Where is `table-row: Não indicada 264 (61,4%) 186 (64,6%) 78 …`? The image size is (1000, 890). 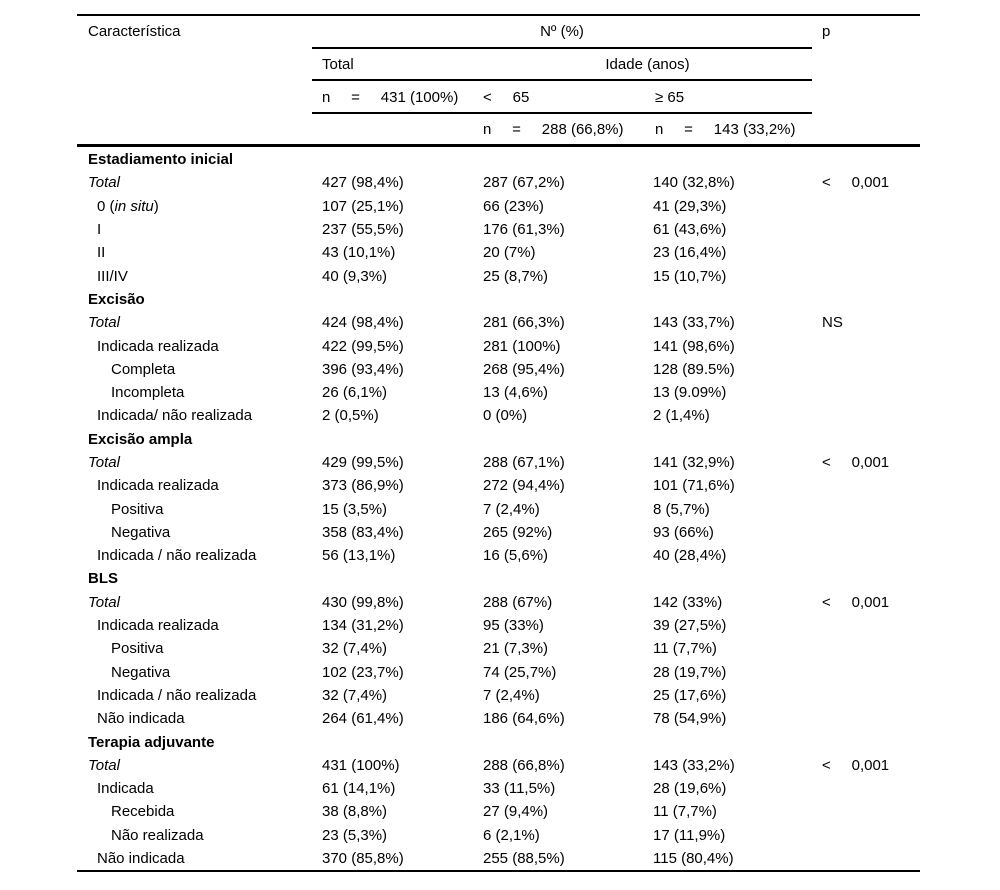 table-row: Não indicada 264 (61,4%) 186 (64,6%) 78 … is located at coordinates (498, 718).